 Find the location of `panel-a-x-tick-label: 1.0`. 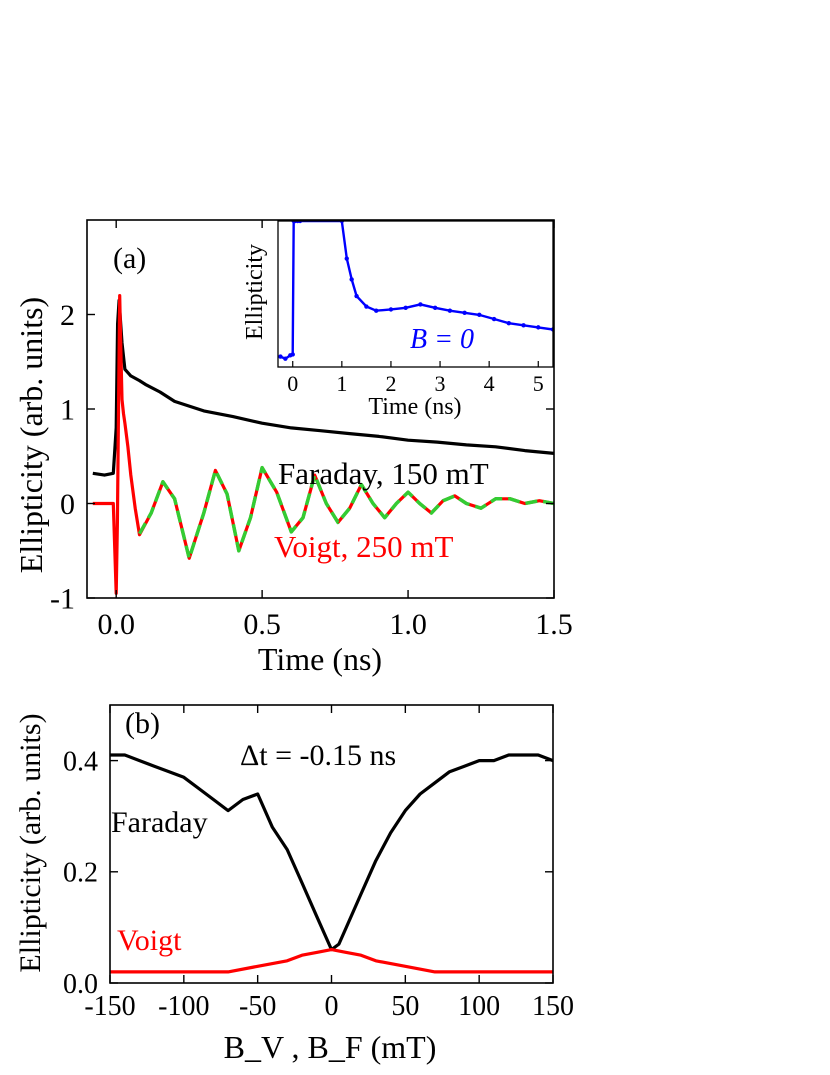

panel-a-x-tick-label: 1.0 is located at coordinates (408, 624).